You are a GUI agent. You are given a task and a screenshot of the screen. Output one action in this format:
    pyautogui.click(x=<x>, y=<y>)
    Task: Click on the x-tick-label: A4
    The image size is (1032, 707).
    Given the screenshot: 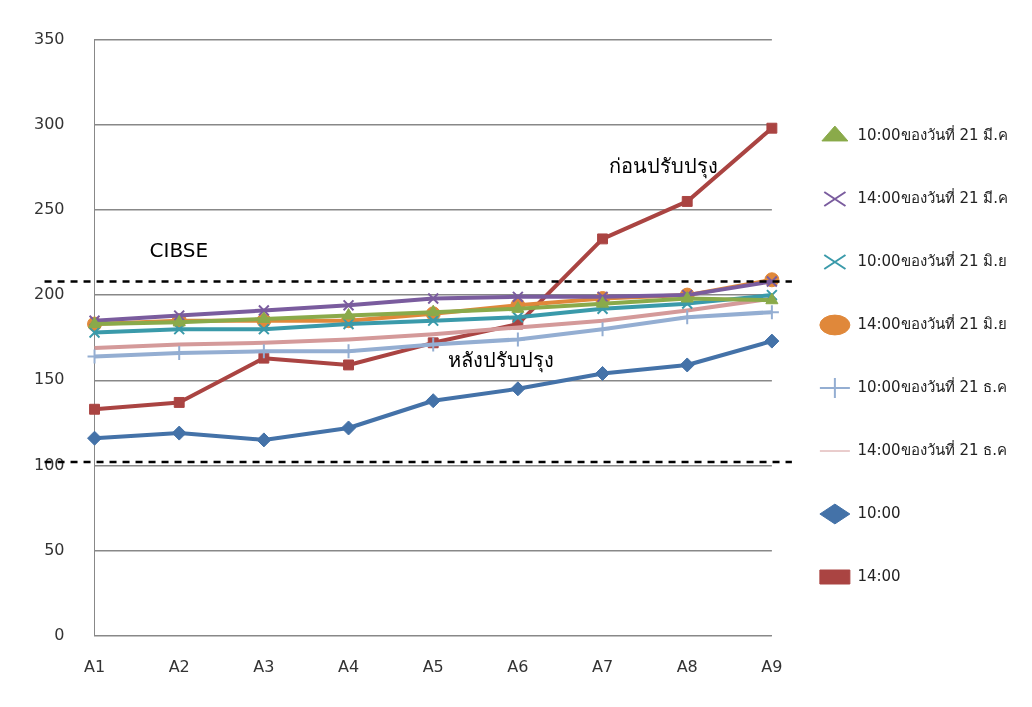 What is the action you would take?
    pyautogui.click(x=348, y=666)
    